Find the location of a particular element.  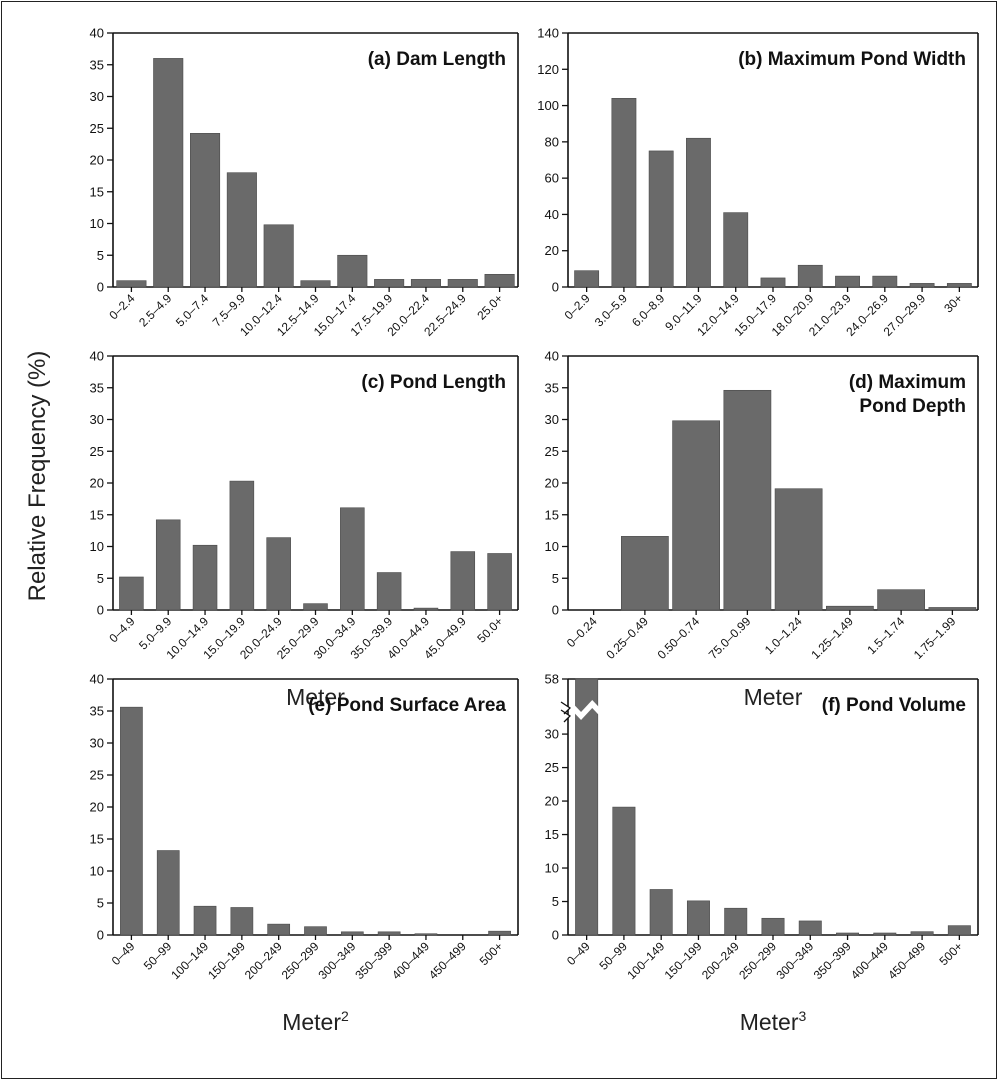

x-tick-label: 0.50–0.74 is located at coordinates (679, 638).